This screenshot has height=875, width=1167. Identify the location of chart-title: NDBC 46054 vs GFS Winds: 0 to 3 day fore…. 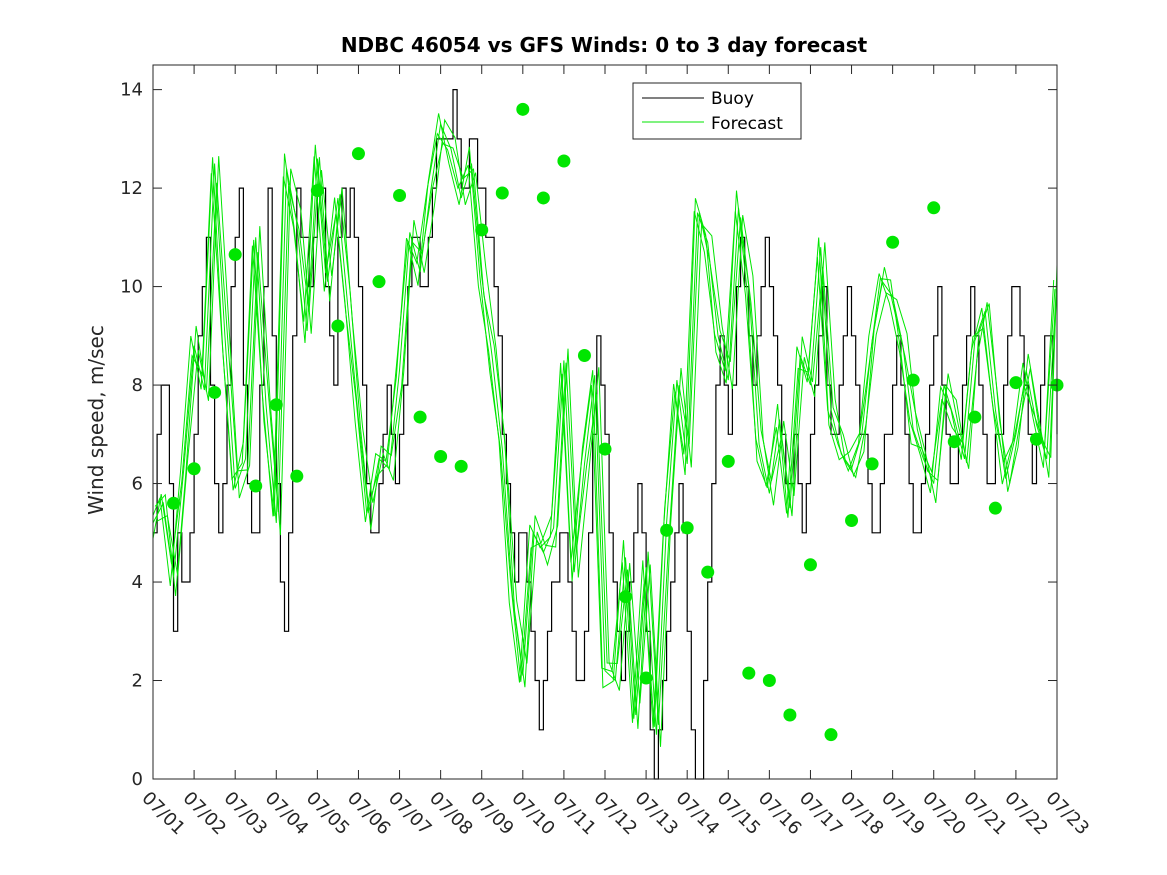
(604, 45).